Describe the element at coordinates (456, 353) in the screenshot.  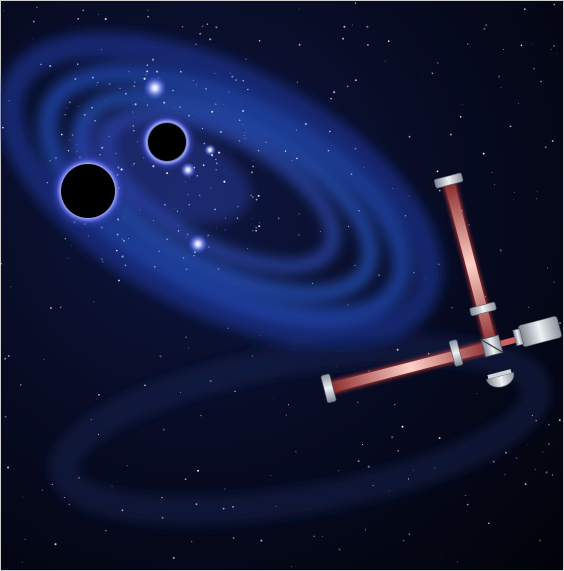
I see `input-mirror` at that location.